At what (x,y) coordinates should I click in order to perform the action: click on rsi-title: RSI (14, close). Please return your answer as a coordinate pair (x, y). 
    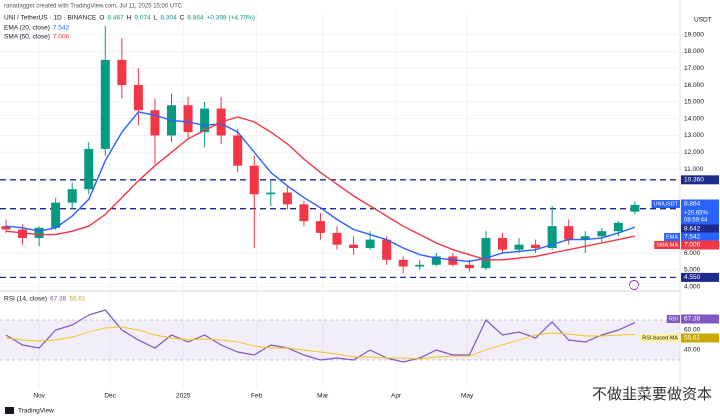
    Looking at the image, I should click on (25, 299).